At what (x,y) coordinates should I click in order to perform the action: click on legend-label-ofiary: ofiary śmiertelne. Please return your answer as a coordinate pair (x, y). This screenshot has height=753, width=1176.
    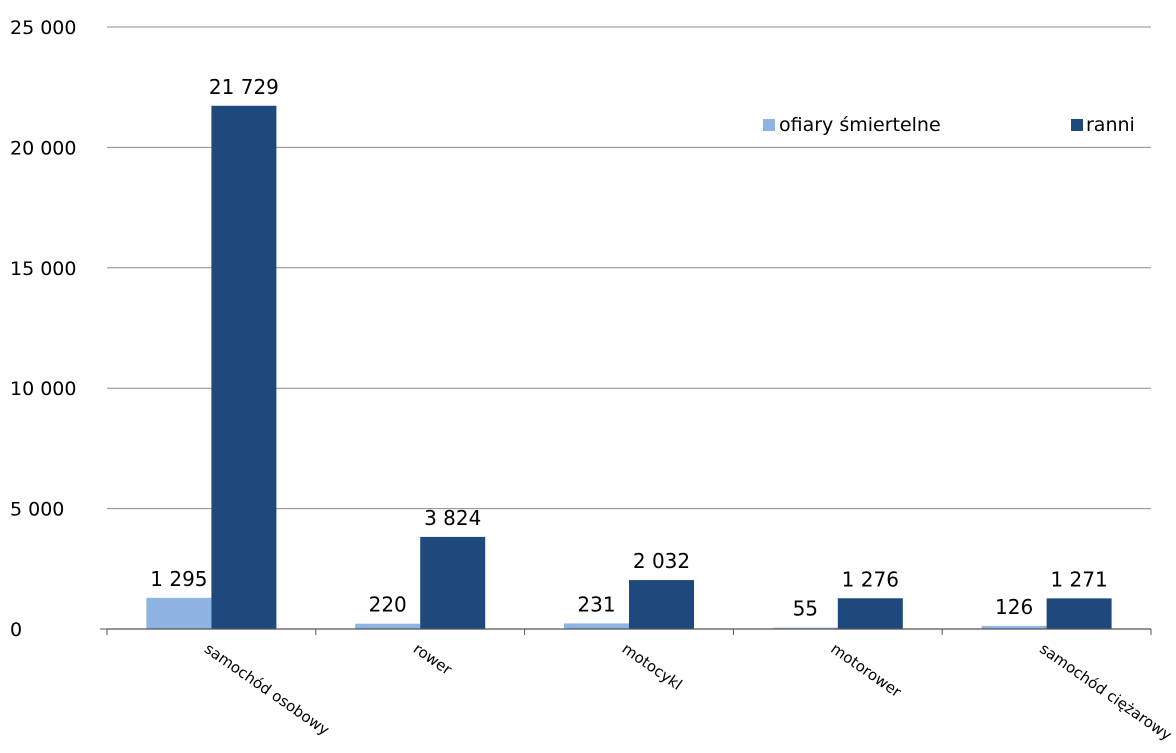
    Looking at the image, I should click on (860, 125).